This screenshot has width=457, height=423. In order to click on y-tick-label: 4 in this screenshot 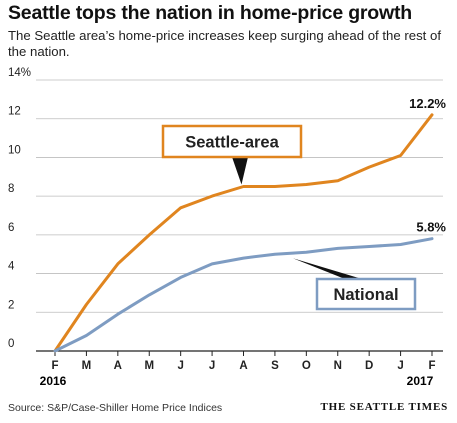, I will do `click(11, 267)`.